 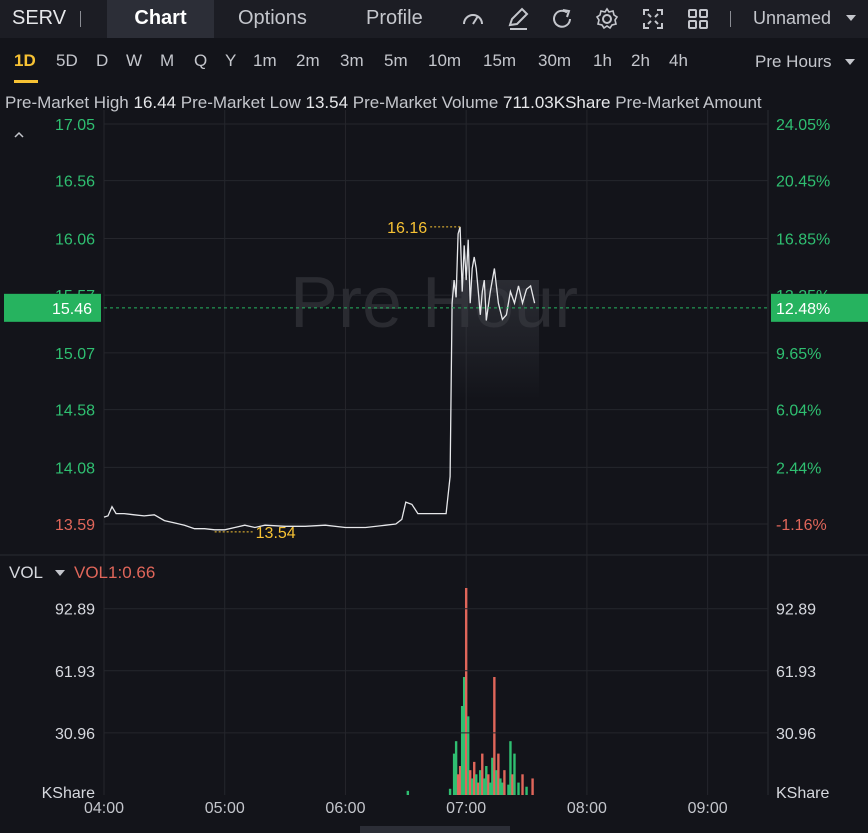 What do you see at coordinates (26, 572) in the screenshot?
I see `volume-indicator-label: VOL` at bounding box center [26, 572].